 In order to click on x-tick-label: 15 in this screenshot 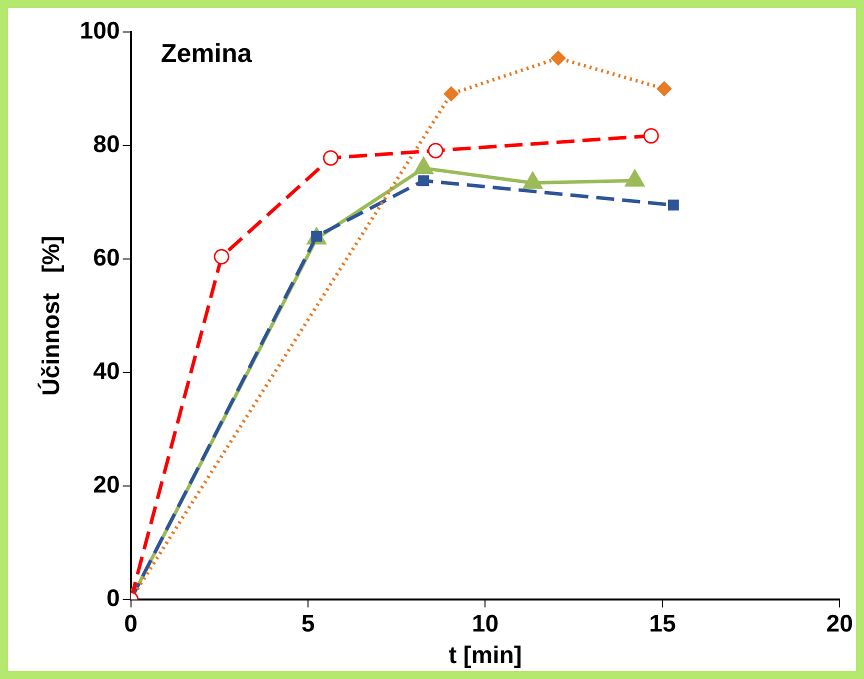, I will do `click(662, 624)`.